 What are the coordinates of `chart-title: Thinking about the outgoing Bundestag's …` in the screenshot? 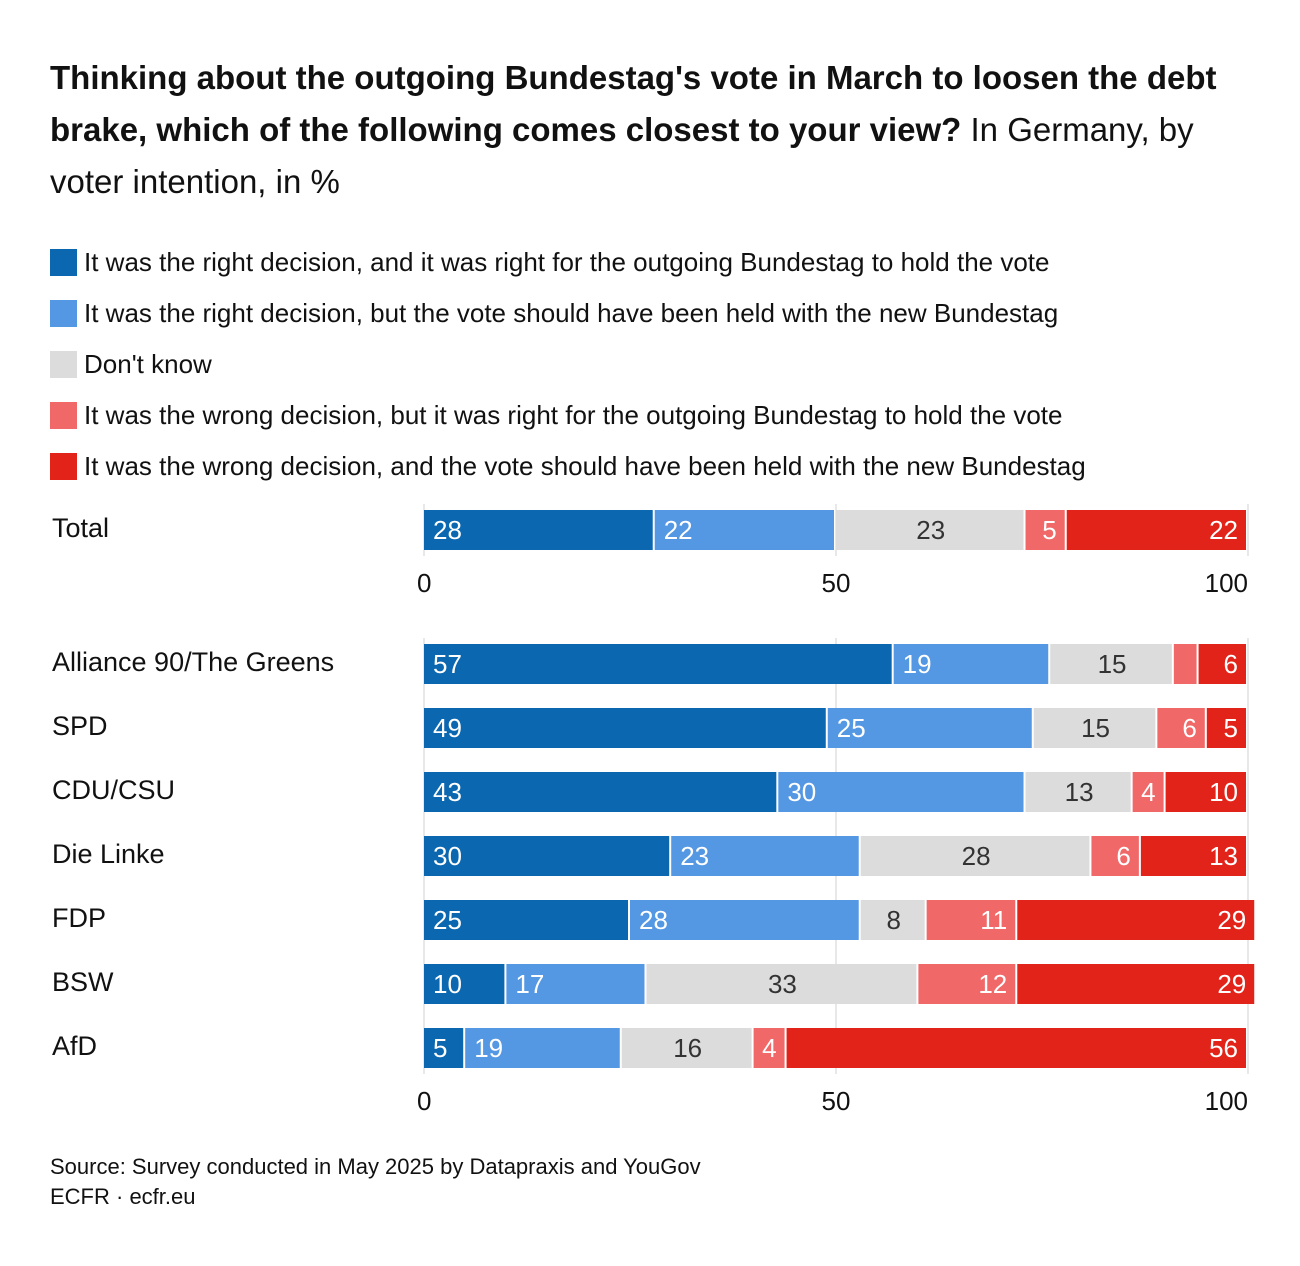 It's located at (655, 130).